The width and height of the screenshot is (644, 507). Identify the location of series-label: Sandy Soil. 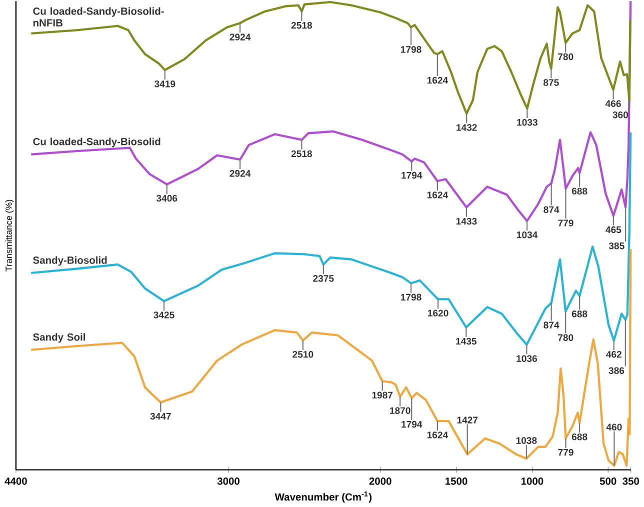
(59, 338).